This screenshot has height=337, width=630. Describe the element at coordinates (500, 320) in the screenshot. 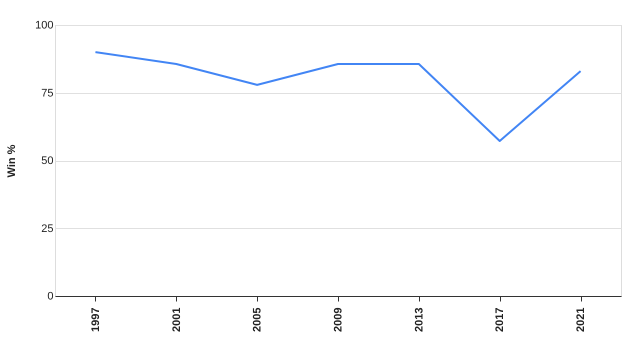

I see `x-tick-label: 2017` at that location.